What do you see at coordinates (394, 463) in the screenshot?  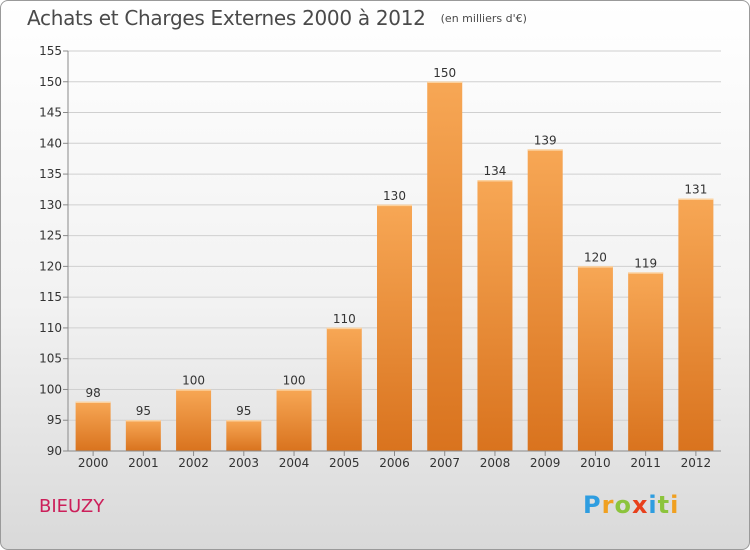 I see `x-tick-label: 2006` at bounding box center [394, 463].